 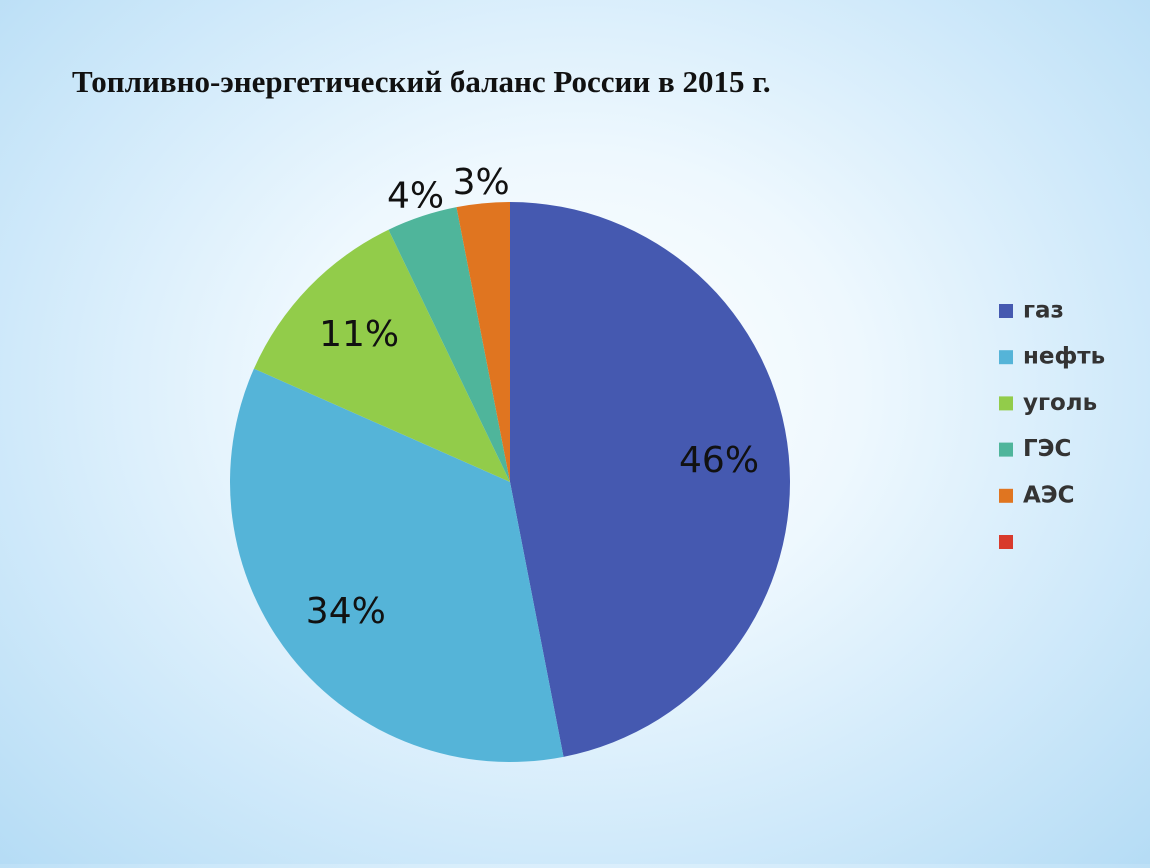 What do you see at coordinates (415, 196) in the screenshot?
I see `data-label: 4%` at bounding box center [415, 196].